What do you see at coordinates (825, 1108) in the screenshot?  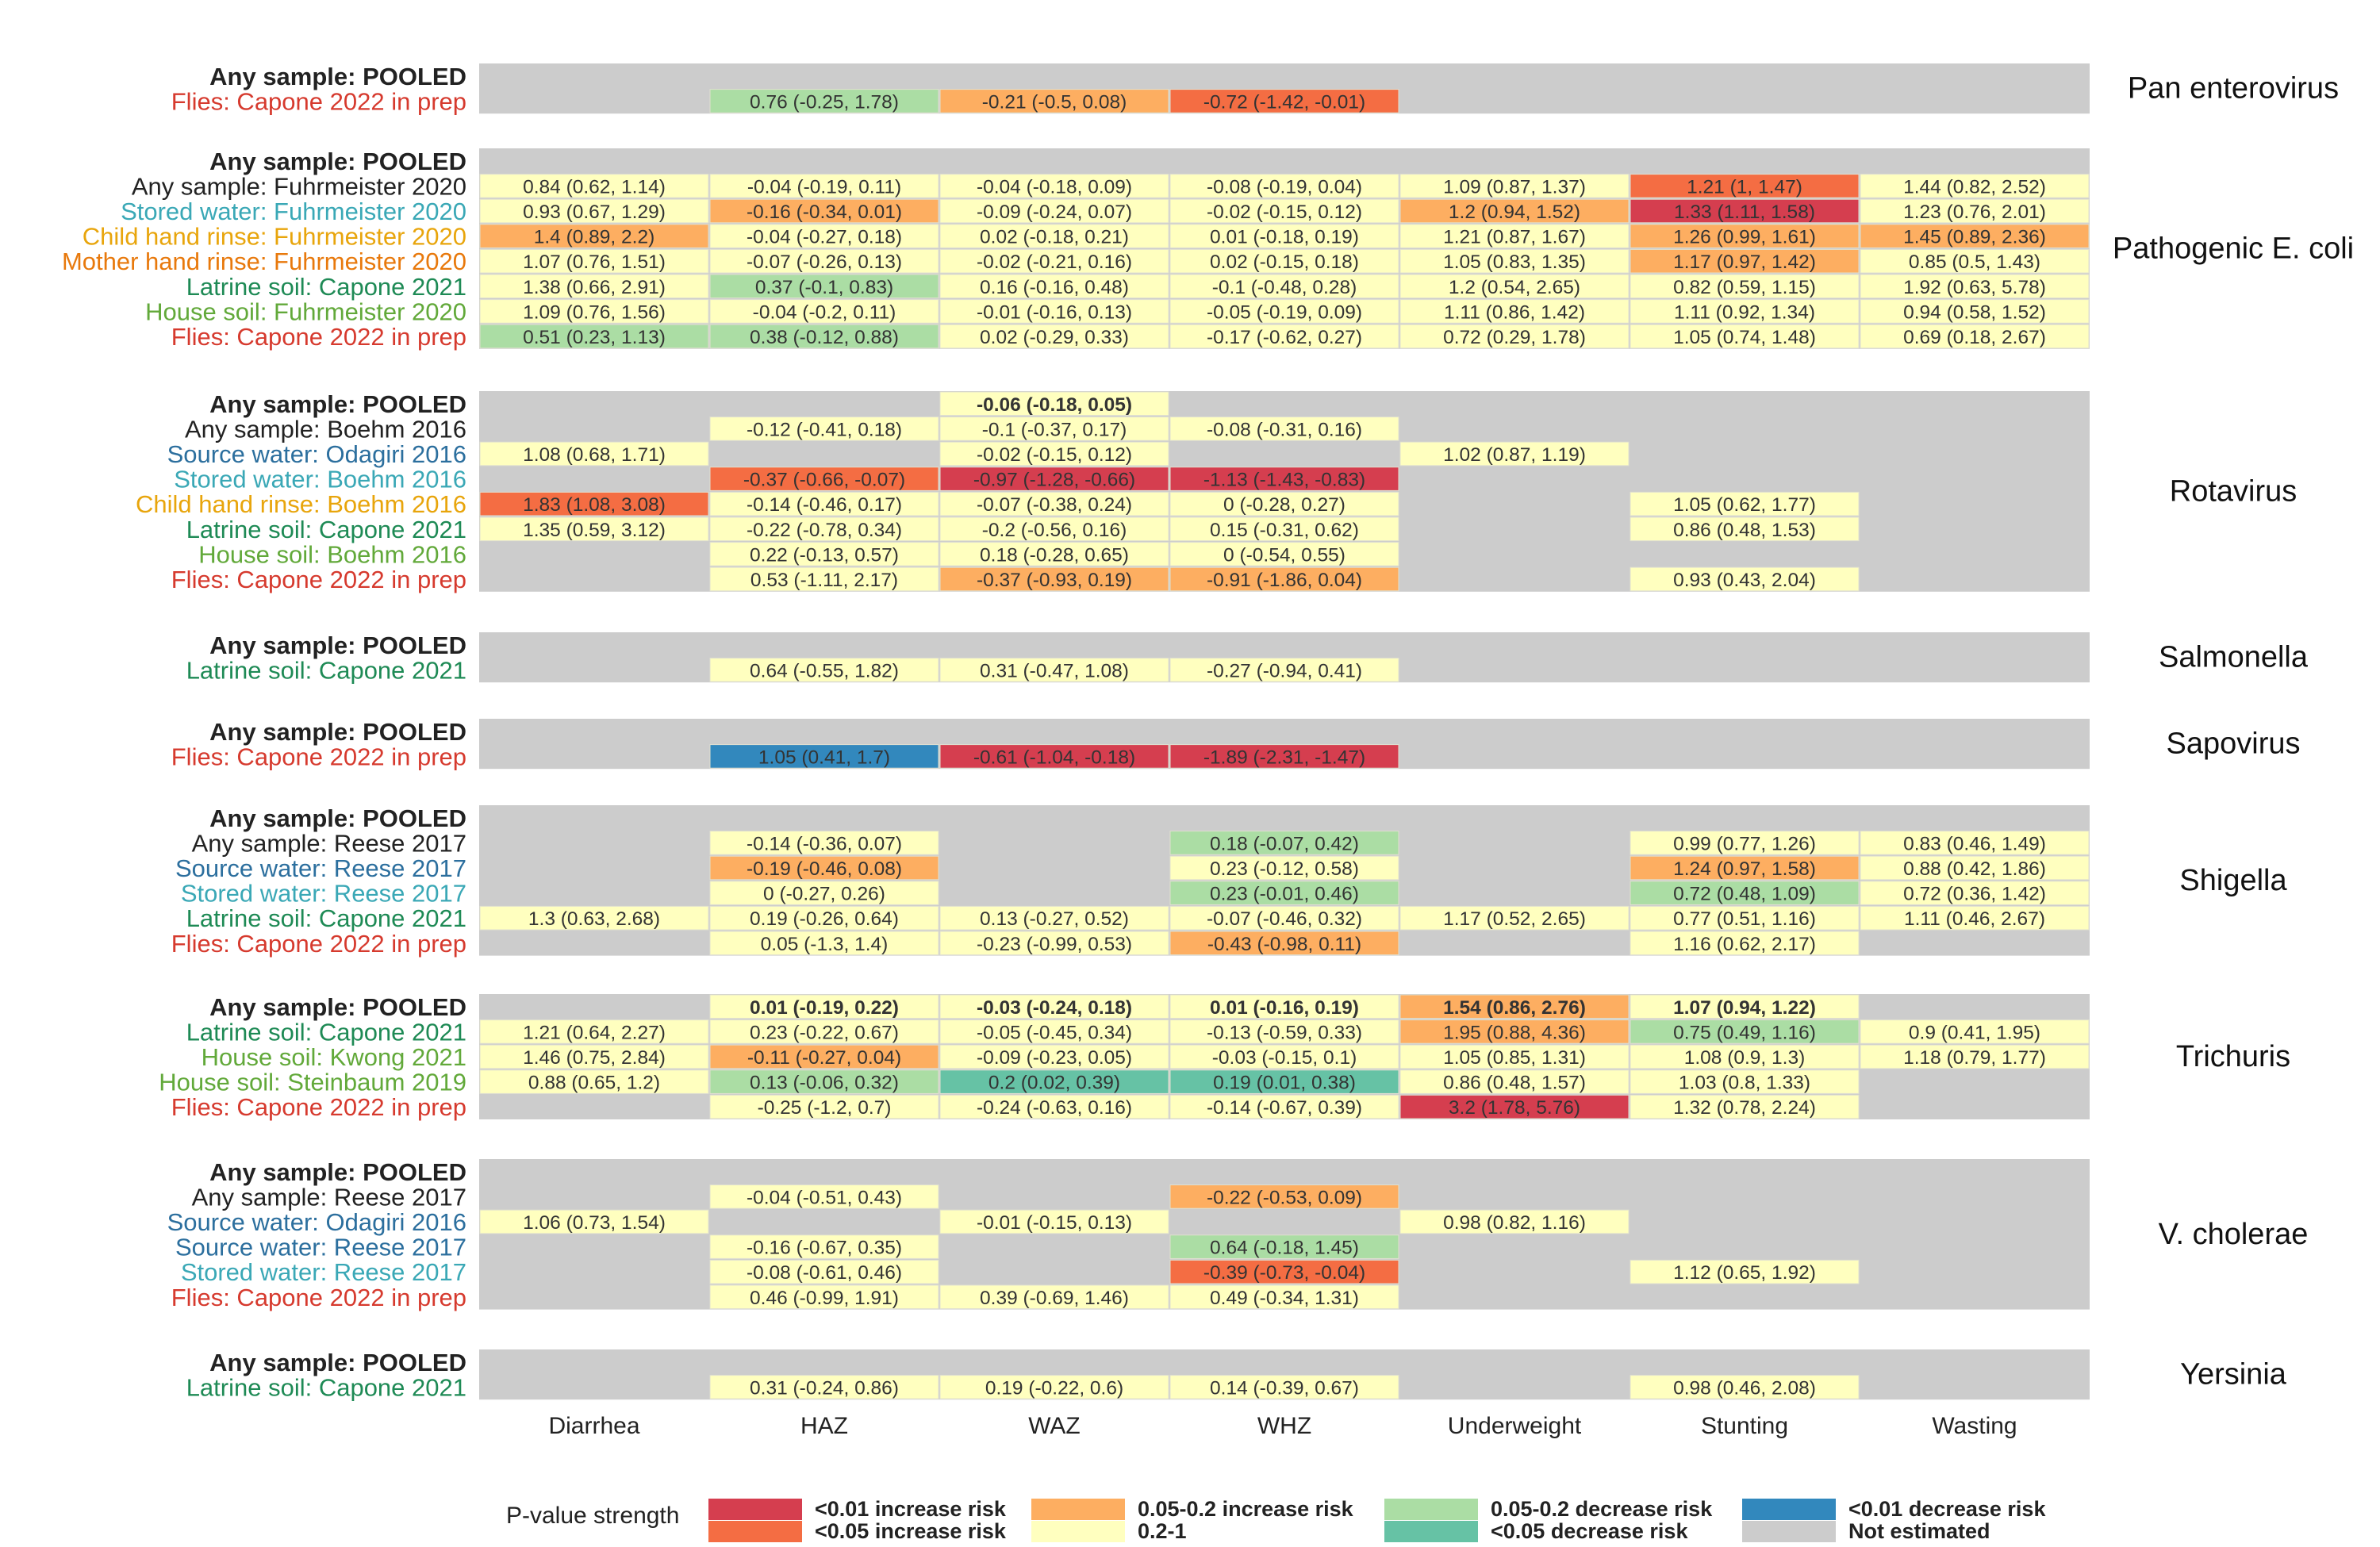 I see `cell-value: -0.25 (-1.2, 0.7)` at bounding box center [825, 1108].